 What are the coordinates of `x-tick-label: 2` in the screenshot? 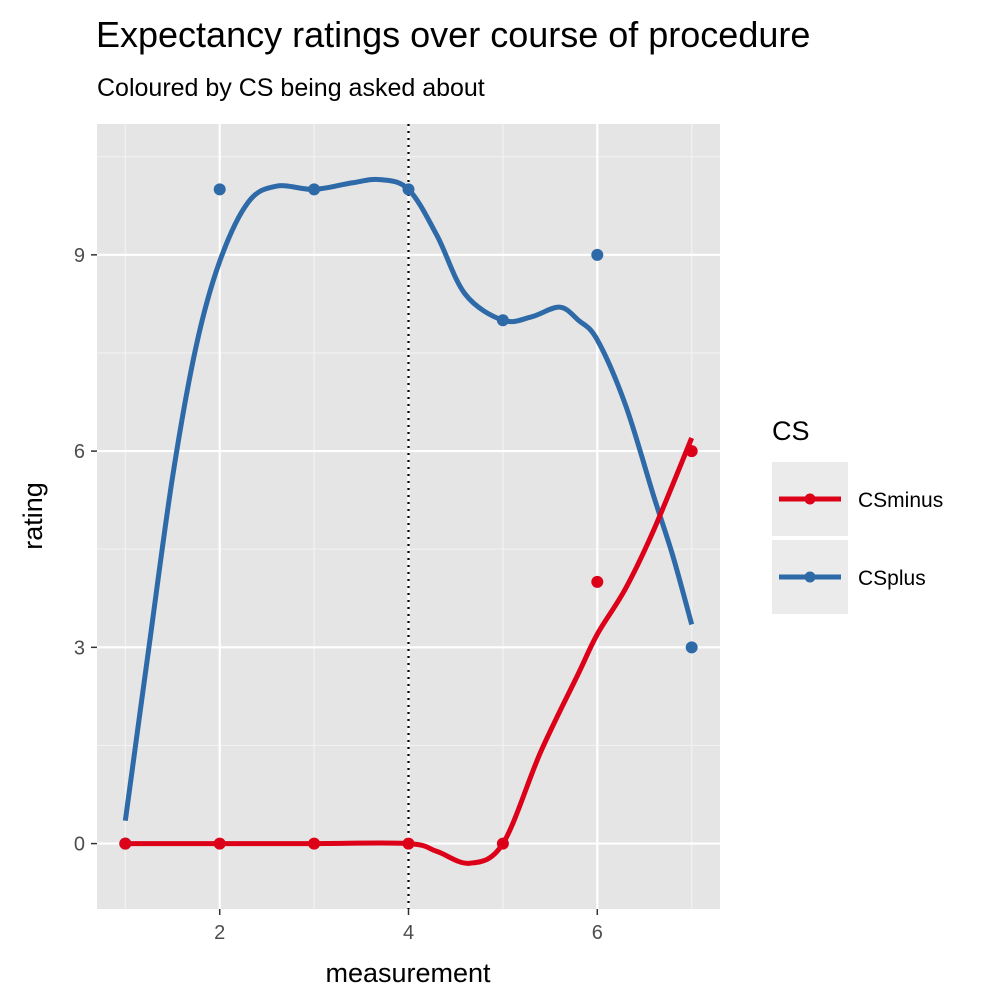 It's located at (219, 933).